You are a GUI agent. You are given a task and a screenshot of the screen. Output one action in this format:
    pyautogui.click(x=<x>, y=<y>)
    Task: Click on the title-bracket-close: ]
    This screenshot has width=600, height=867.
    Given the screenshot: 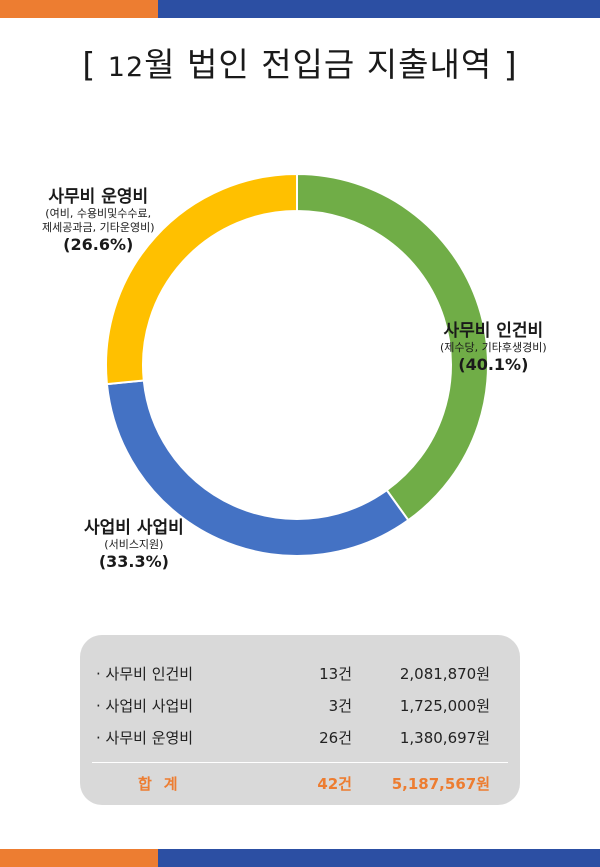 What is the action you would take?
    pyautogui.click(x=505, y=64)
    